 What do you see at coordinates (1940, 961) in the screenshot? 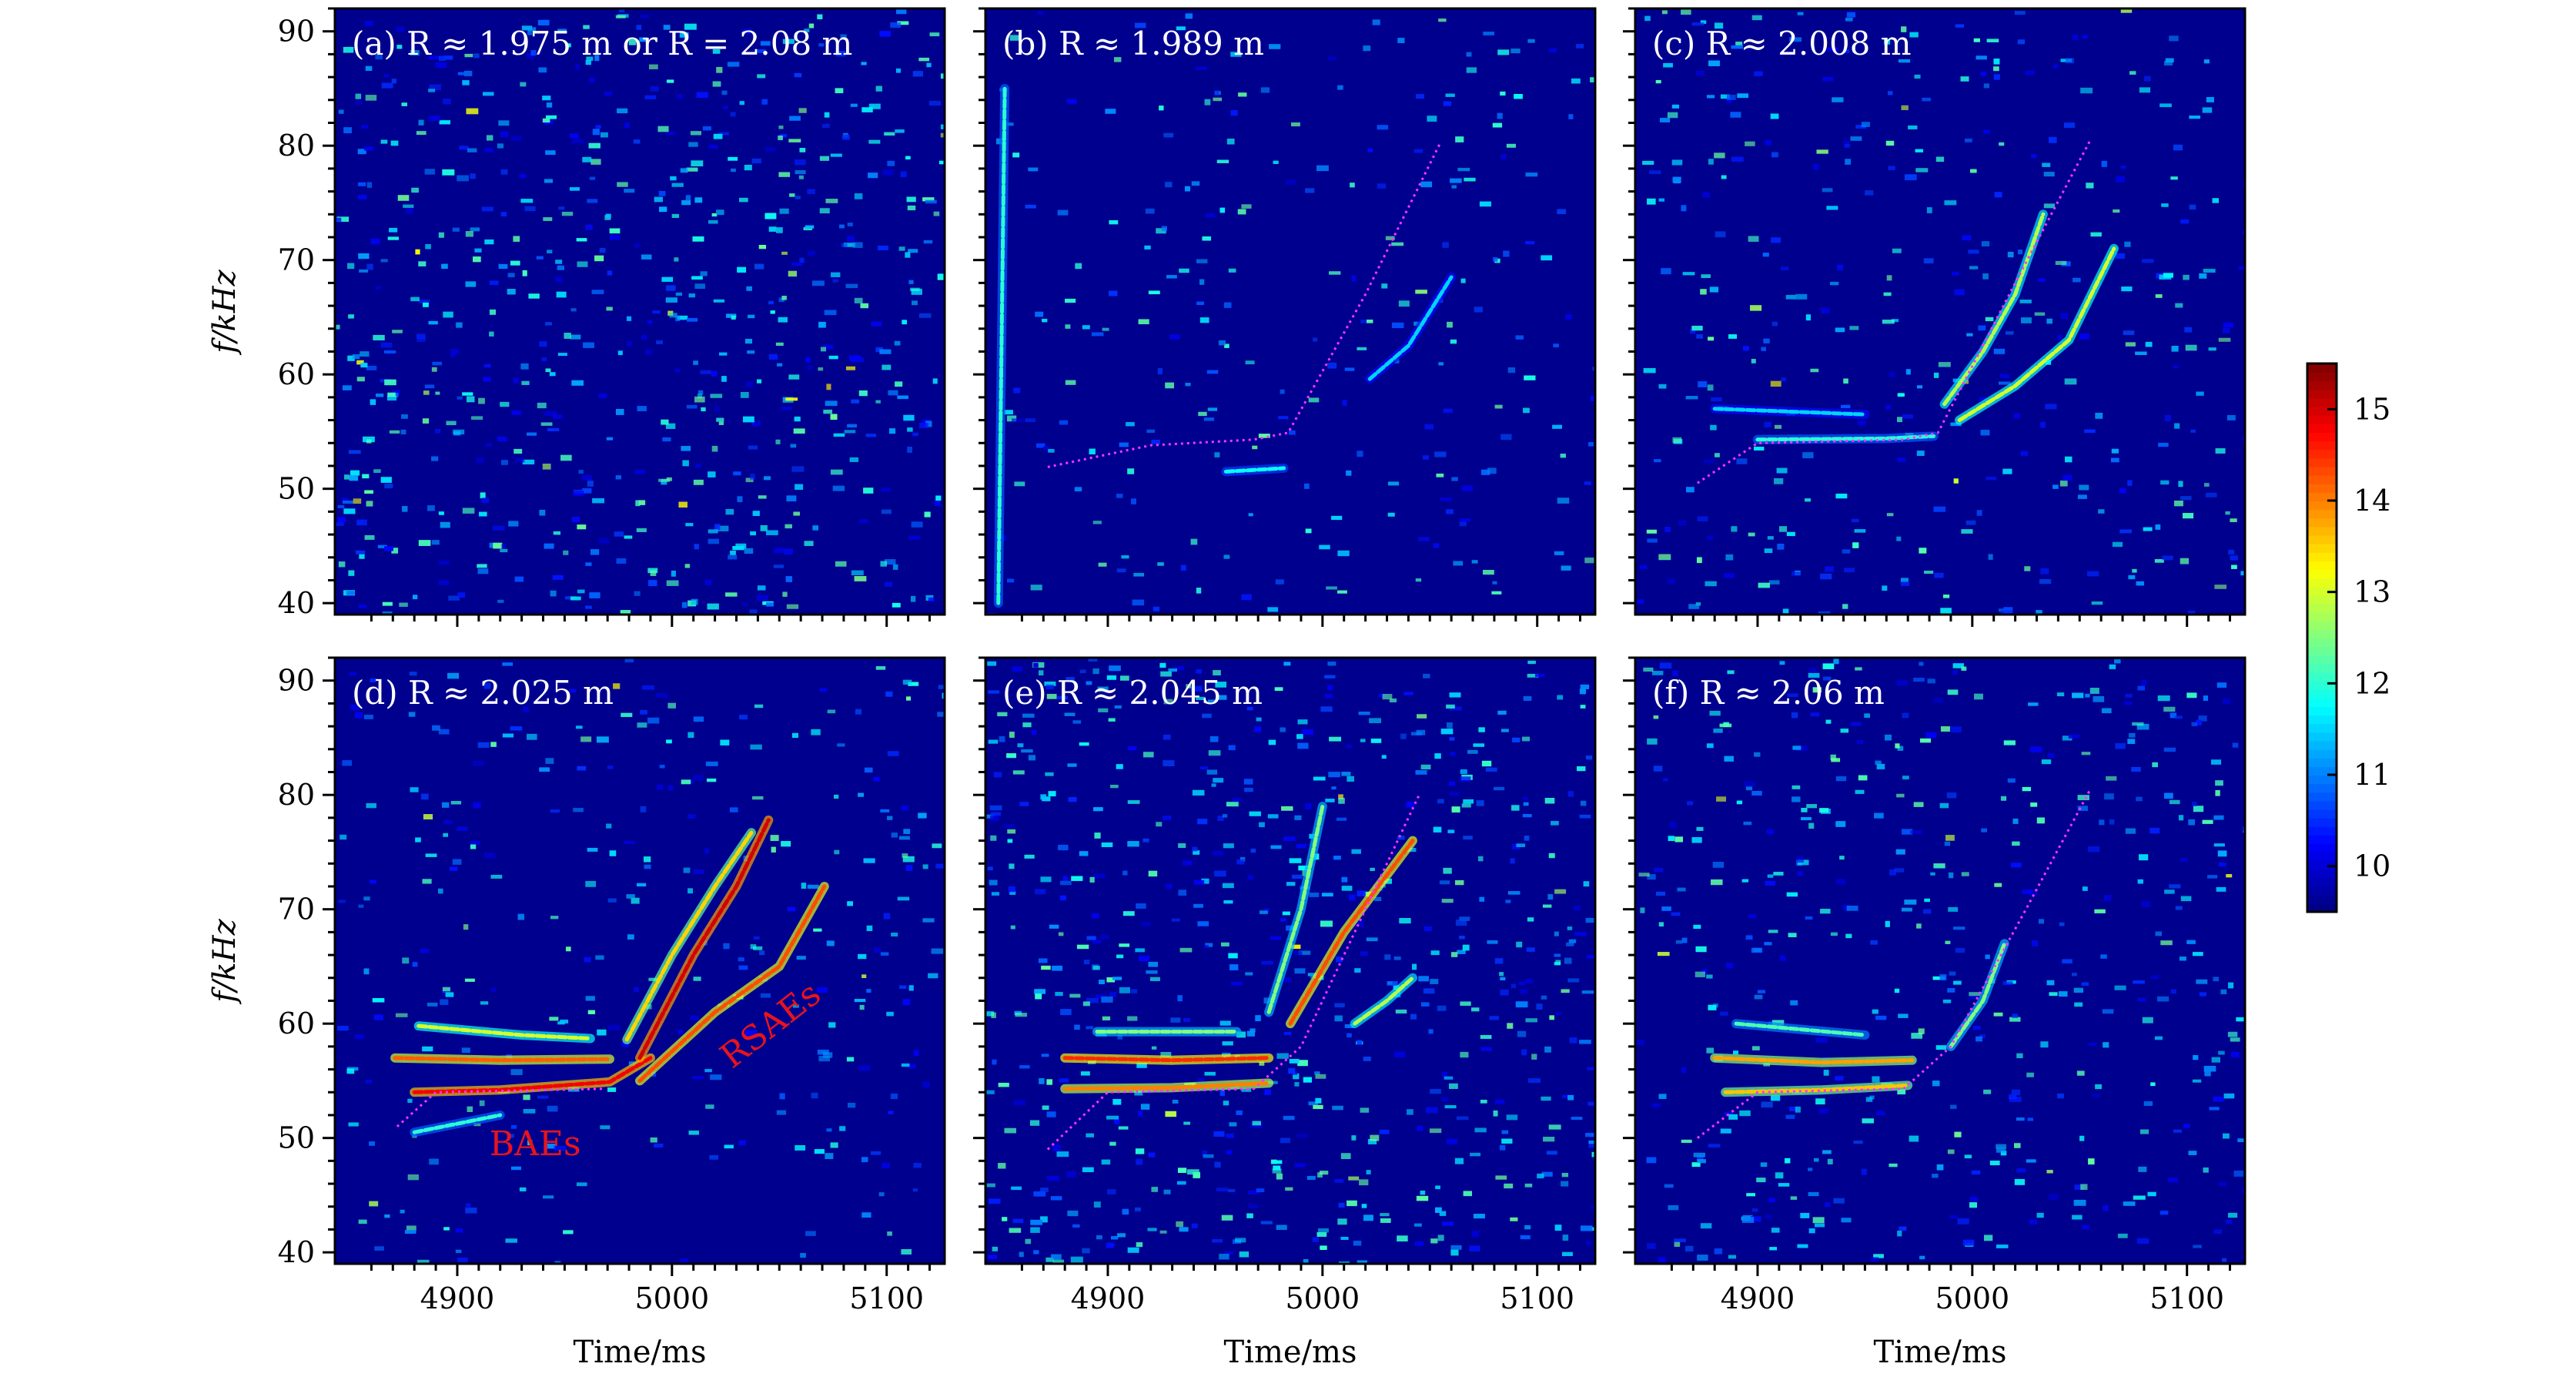
I see `panel-frame` at bounding box center [1940, 961].